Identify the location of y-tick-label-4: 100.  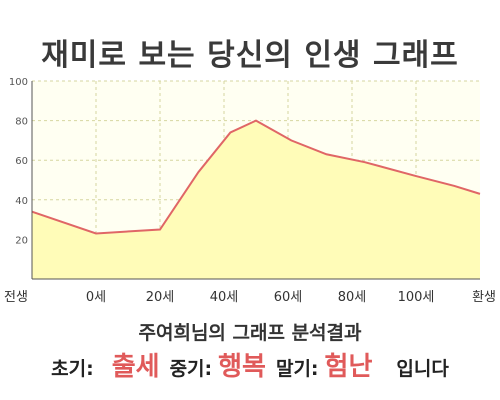
(18, 82).